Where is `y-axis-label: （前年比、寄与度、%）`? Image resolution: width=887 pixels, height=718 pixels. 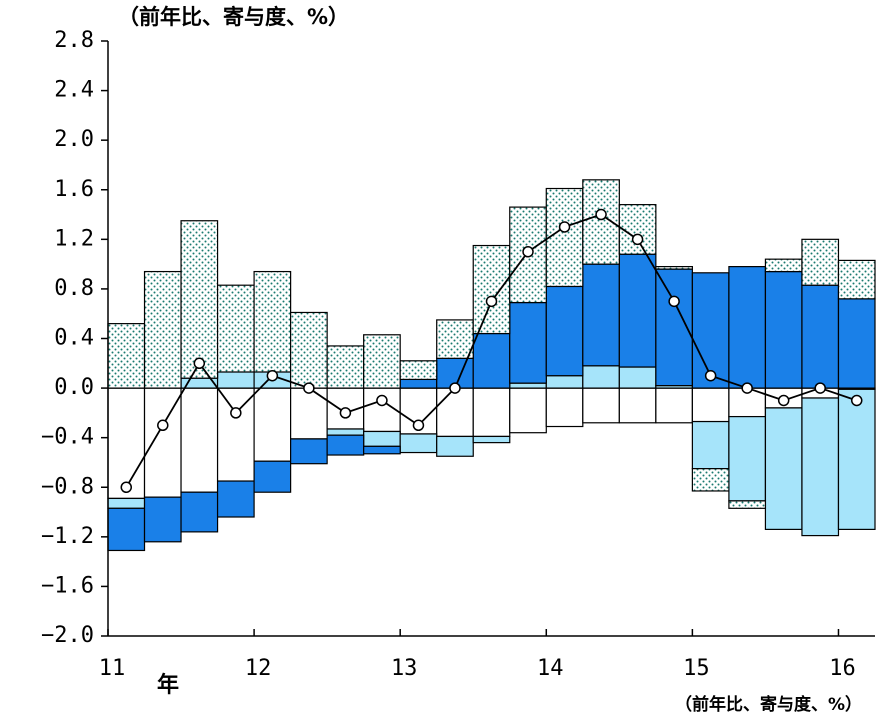 y-axis-label: （前年比、寄与度、%） is located at coordinates (233, 17).